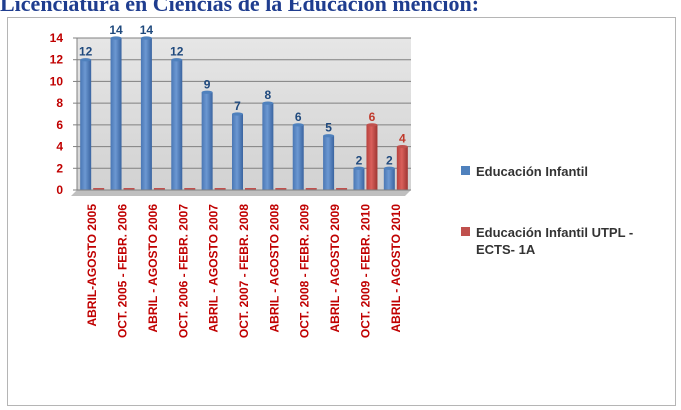  Describe the element at coordinates (59, 103) in the screenshot. I see `y-tick-label: 8` at that location.